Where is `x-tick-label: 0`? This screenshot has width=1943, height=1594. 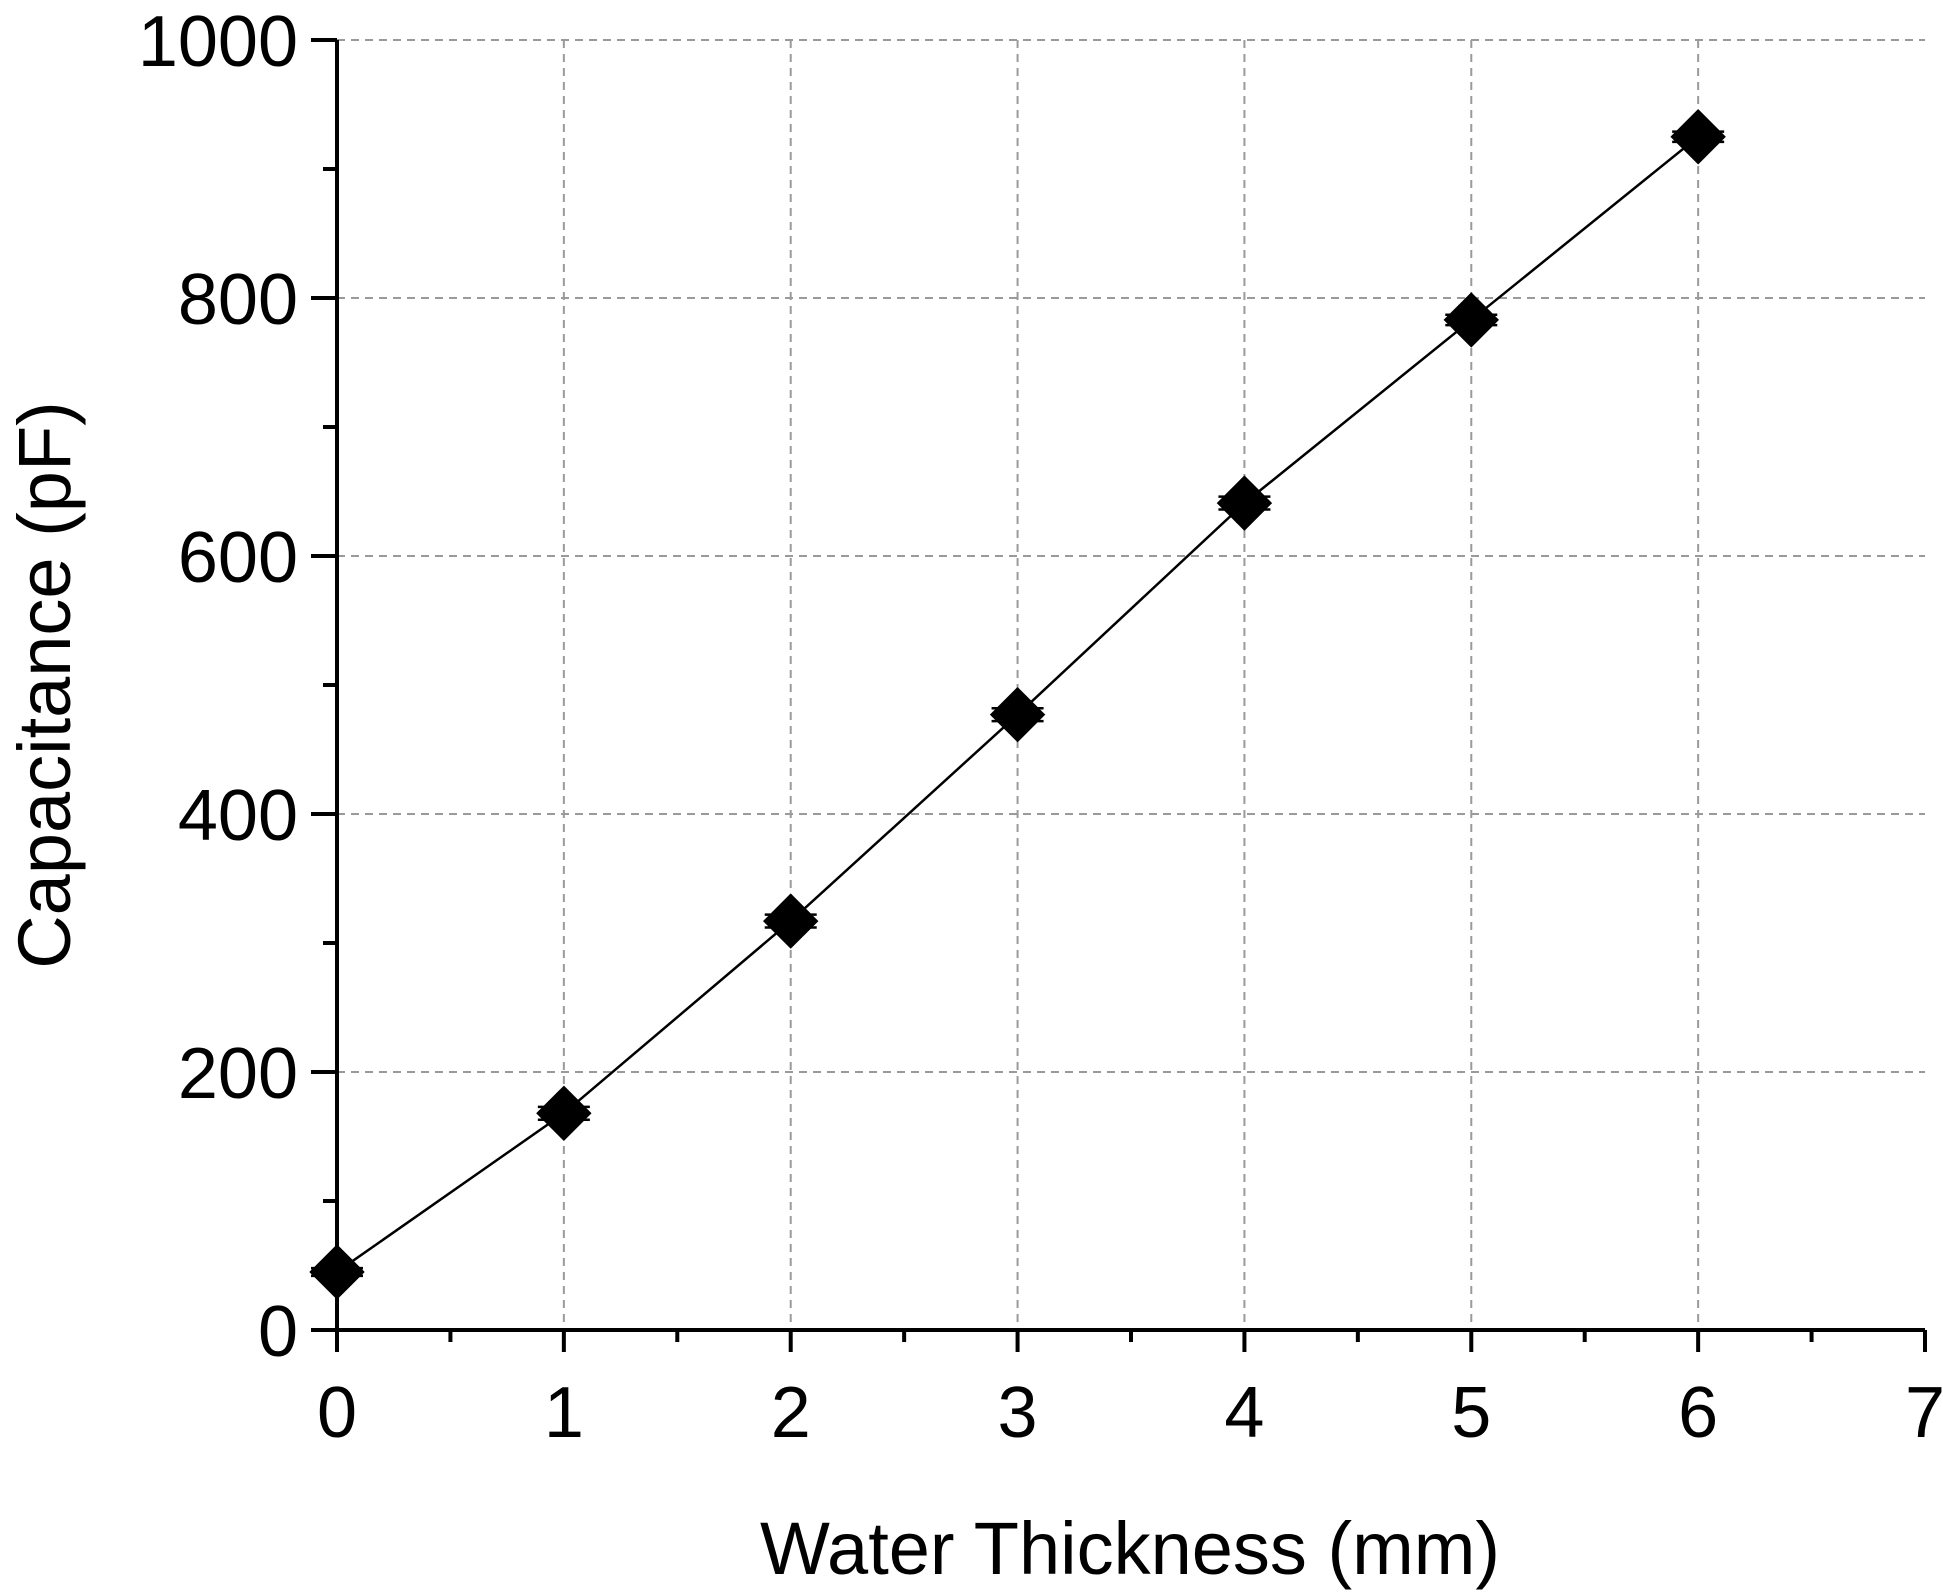 x-tick-label: 0 is located at coordinates (337, 1413).